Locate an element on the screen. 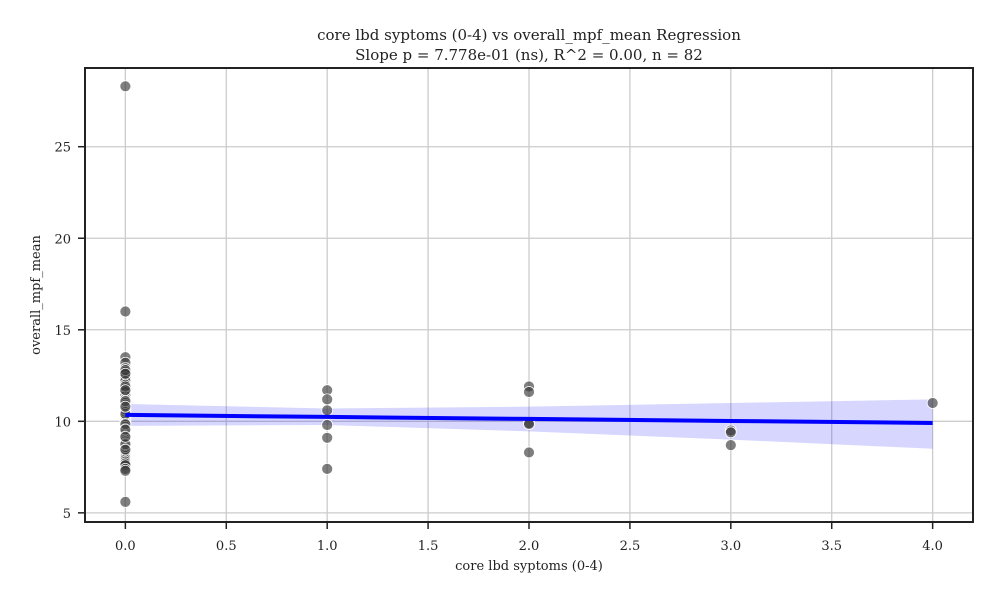  regression-line-group is located at coordinates (529, 418).